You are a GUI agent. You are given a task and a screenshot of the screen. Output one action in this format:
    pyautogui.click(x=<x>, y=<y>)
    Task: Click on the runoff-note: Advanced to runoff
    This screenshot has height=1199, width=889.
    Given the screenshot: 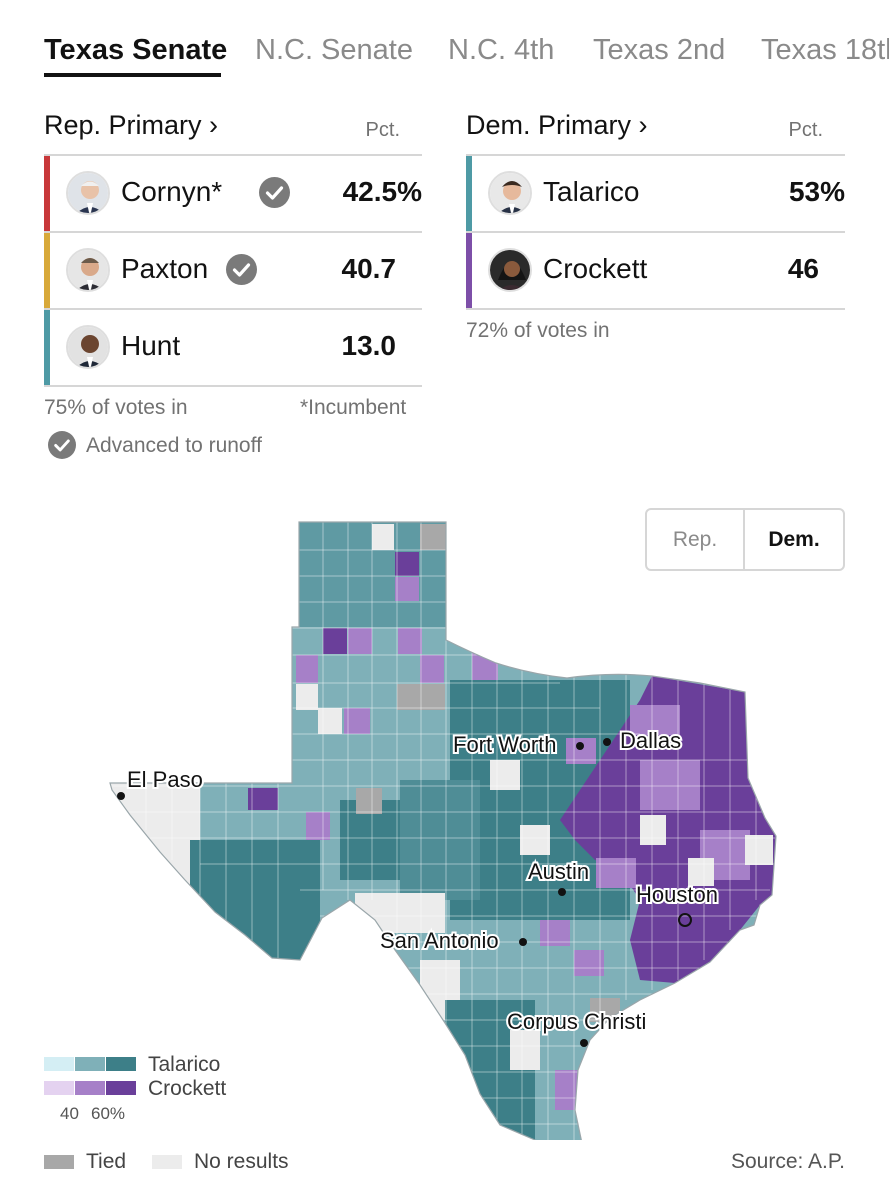 What is the action you would take?
    pyautogui.click(x=174, y=445)
    